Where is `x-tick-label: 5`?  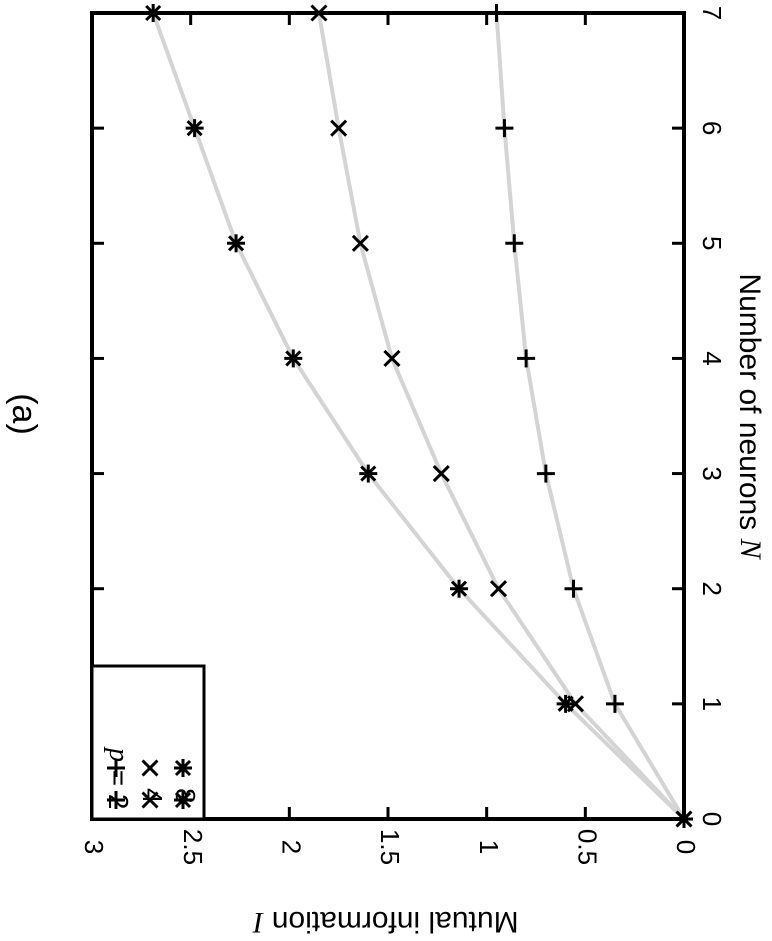 x-tick-label: 5 is located at coordinates (712, 243).